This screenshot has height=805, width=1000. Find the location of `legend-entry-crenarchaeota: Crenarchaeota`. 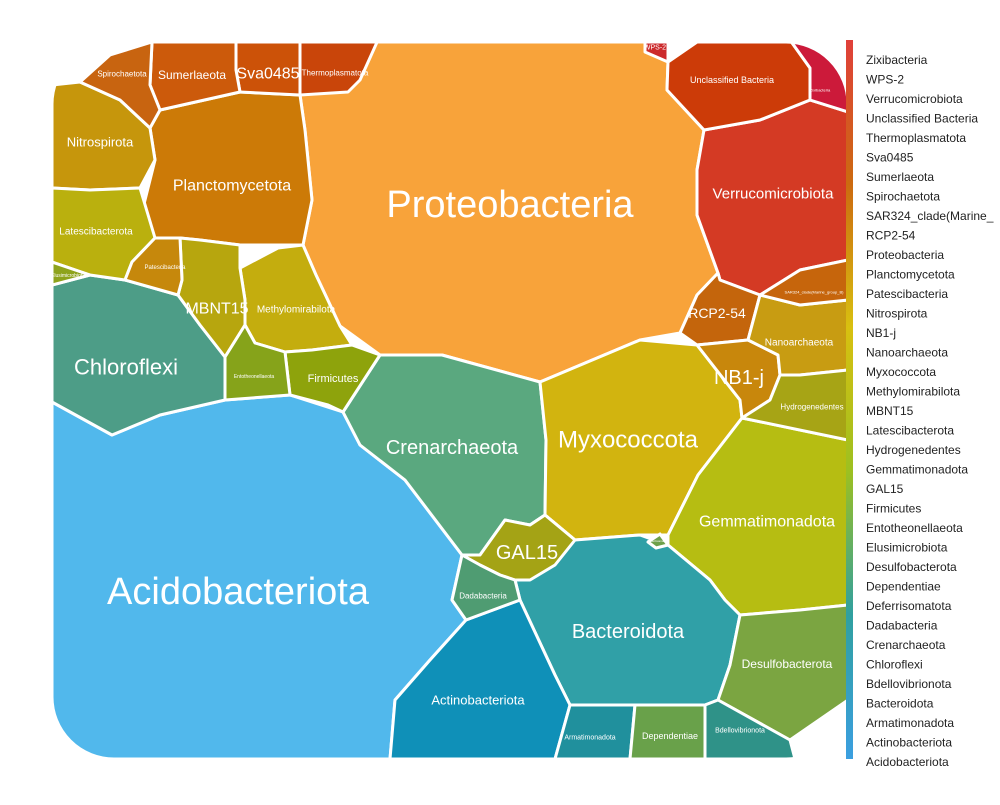

legend-entry-crenarchaeota: Crenarchaeota is located at coordinates (906, 645).